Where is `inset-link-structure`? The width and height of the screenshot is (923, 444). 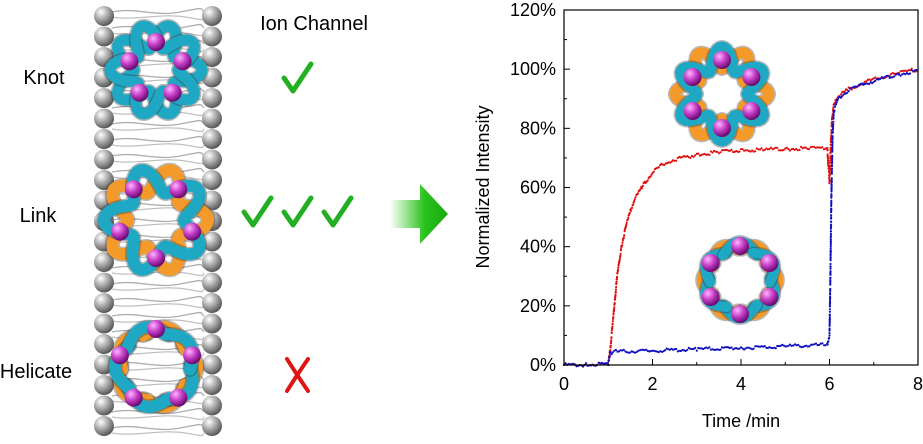 inset-link-structure is located at coordinates (722, 94).